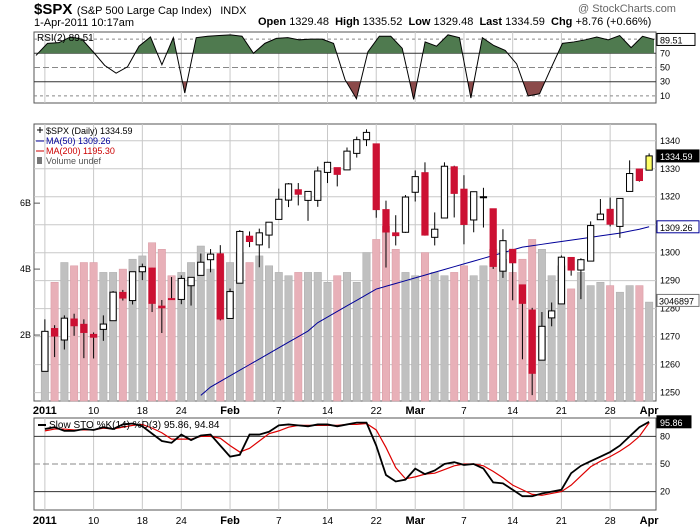  I want to click on last-price-box, so click(678, 156).